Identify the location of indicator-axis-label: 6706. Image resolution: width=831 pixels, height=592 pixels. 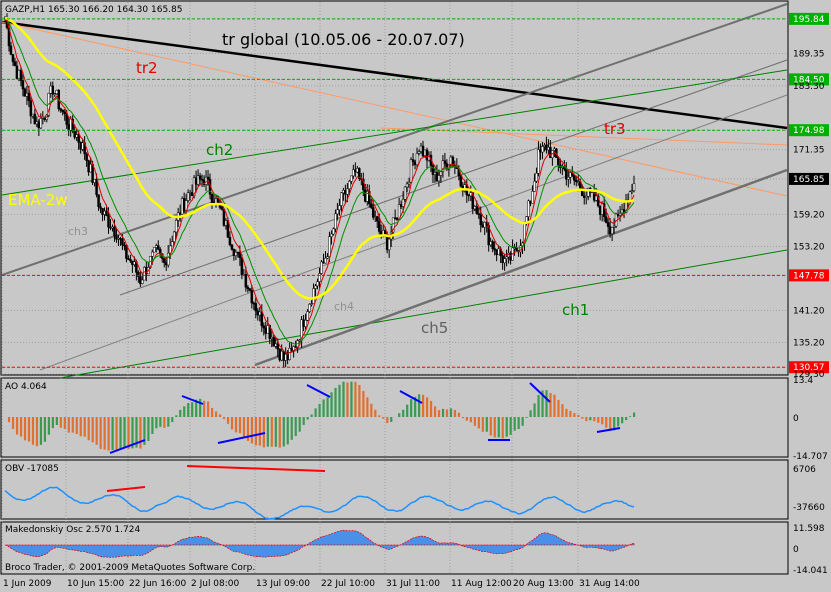
(804, 470).